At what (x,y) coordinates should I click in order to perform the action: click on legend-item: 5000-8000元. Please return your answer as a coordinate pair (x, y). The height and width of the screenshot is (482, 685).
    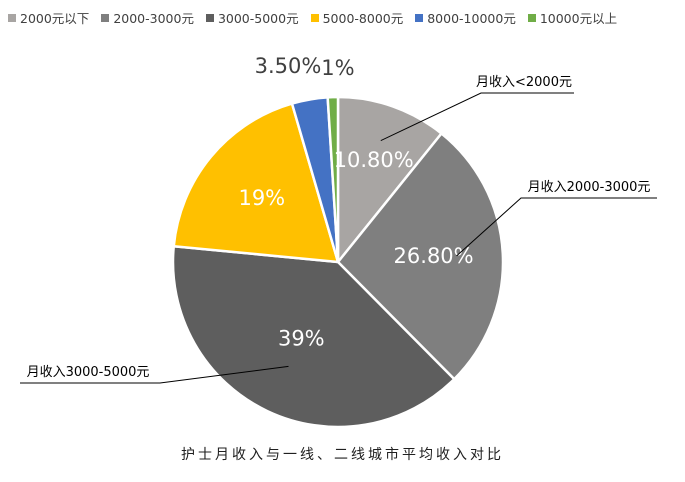
    Looking at the image, I should click on (357, 17).